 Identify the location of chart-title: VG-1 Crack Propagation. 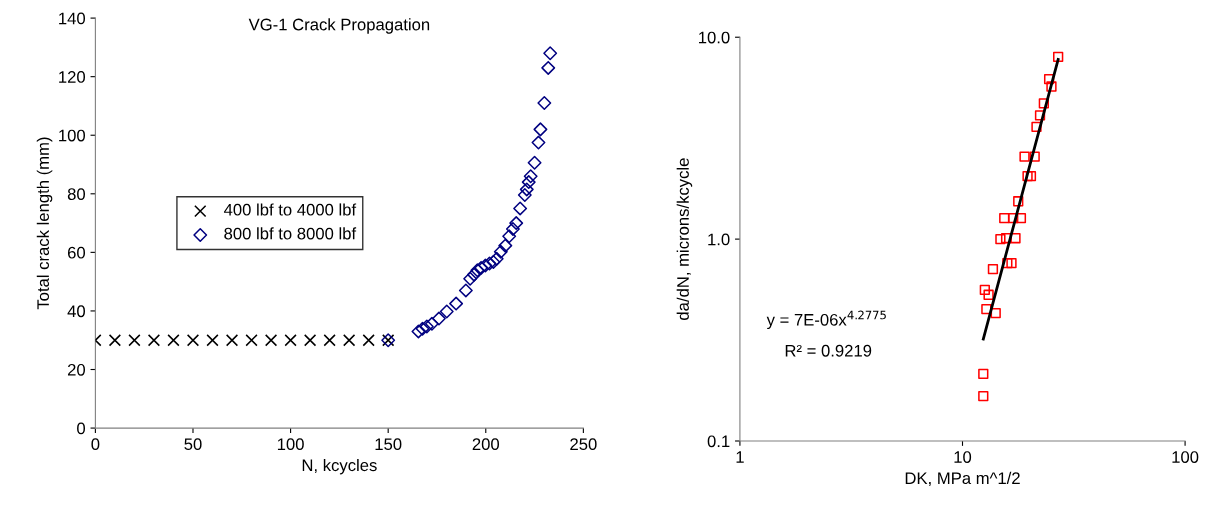
(339, 26).